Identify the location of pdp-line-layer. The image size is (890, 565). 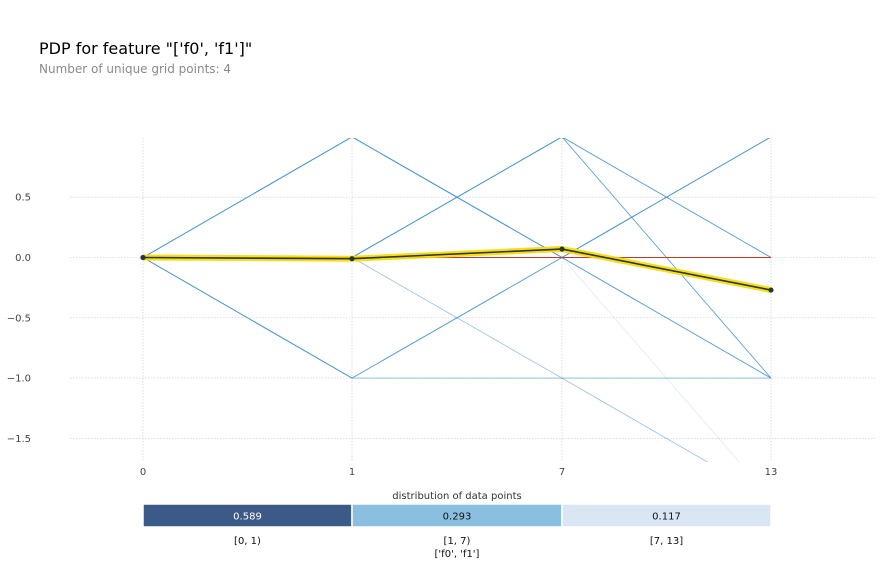
(457, 270).